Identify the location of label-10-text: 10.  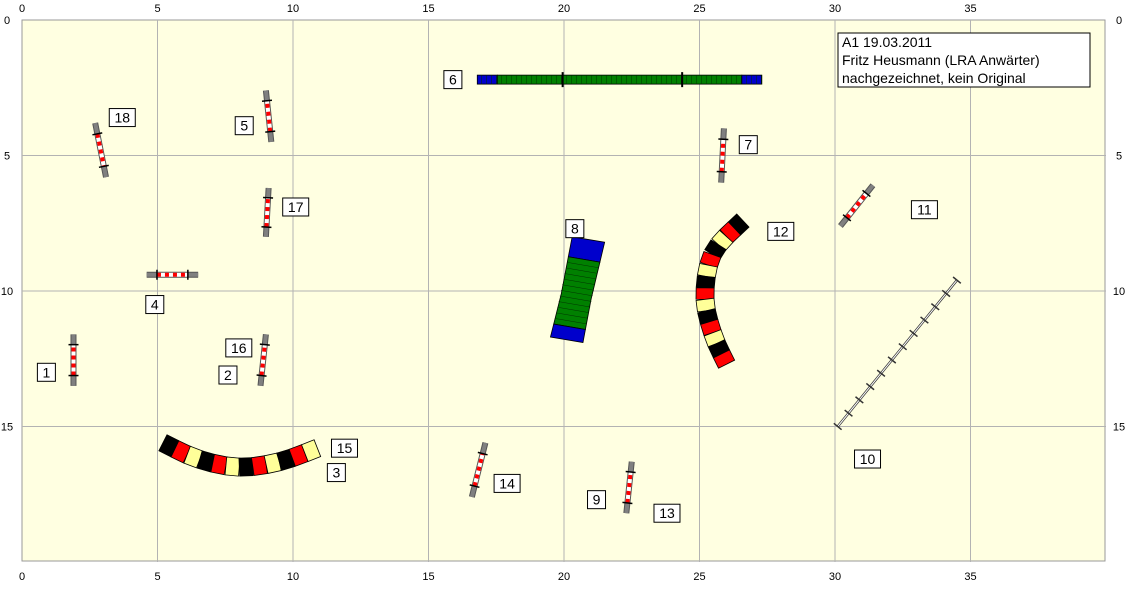
(868, 459).